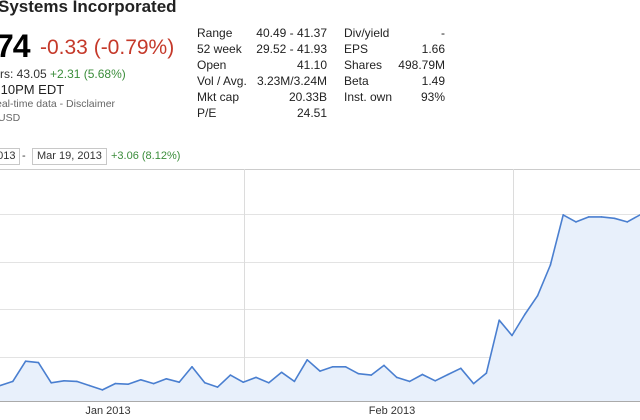  I want to click on currency-label: USD, so click(10, 118).